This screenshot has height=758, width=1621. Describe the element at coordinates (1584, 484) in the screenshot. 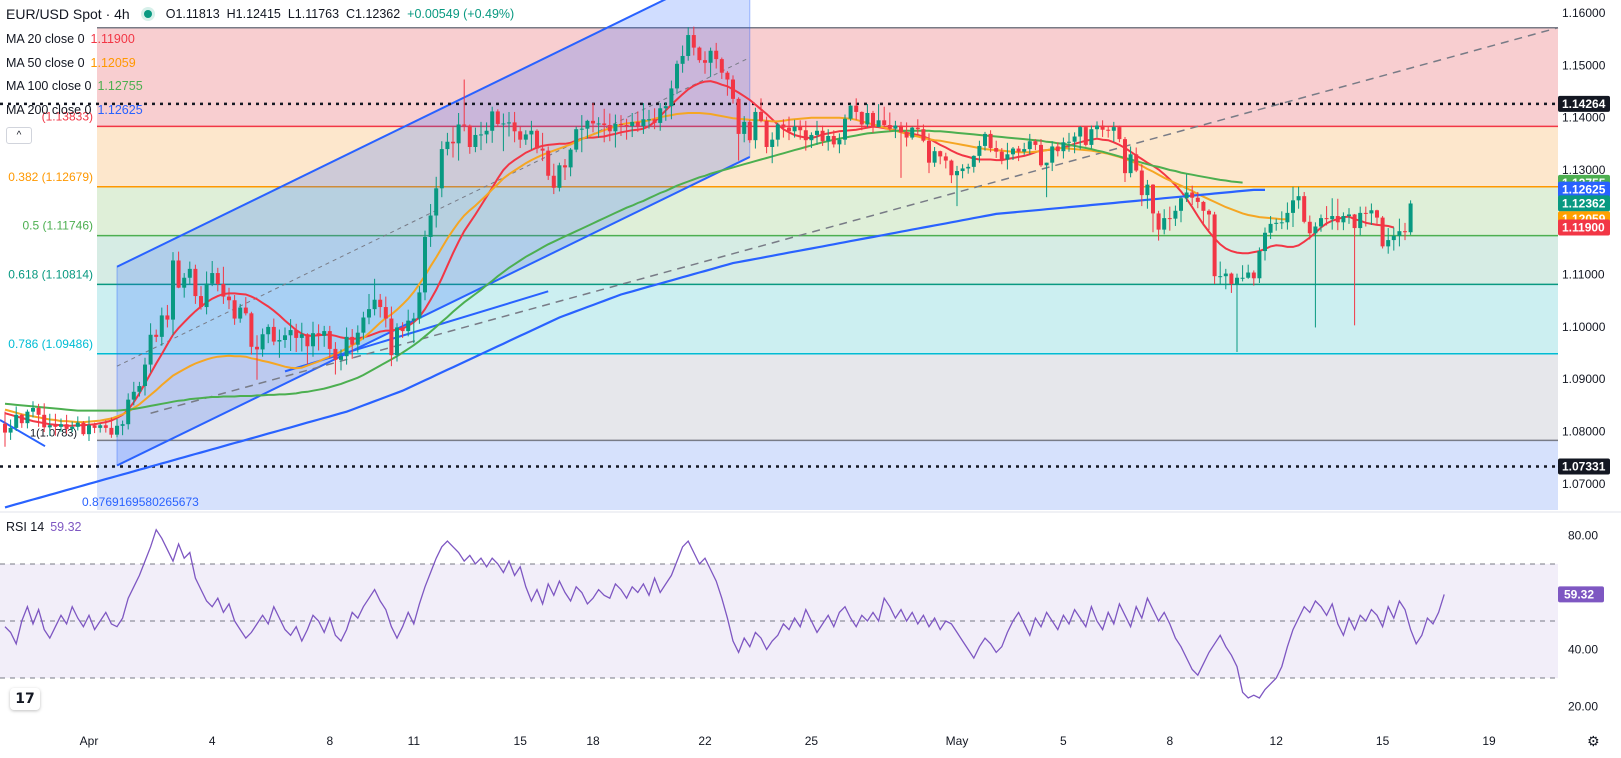

I see `y-tick-label: 1.07000` at that location.